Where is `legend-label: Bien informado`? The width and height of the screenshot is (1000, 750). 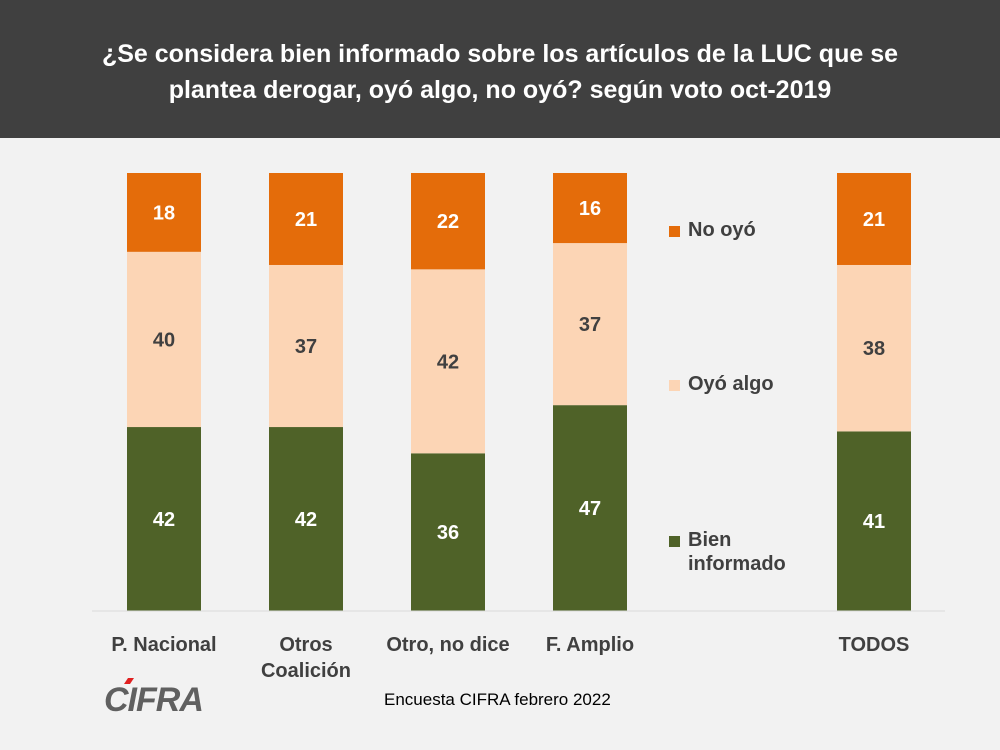
legend-label: Bien informado is located at coordinates (737, 552).